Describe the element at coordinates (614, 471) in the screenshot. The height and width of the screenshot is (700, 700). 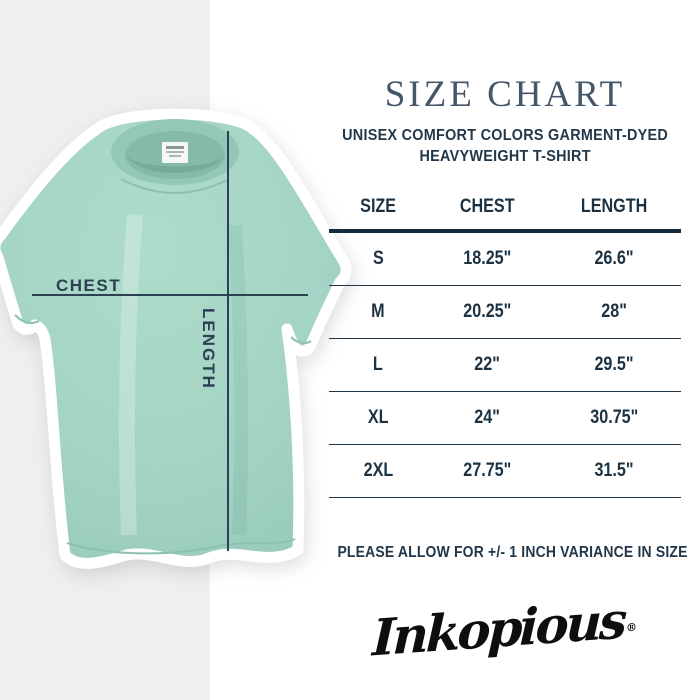
I see `table-row-2xl-length: 31.5"` at that location.